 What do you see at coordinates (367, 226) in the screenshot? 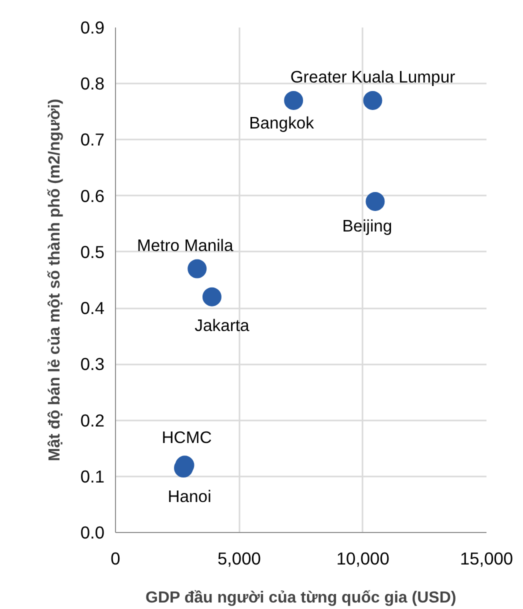
I see `annotation: Beijing` at bounding box center [367, 226].